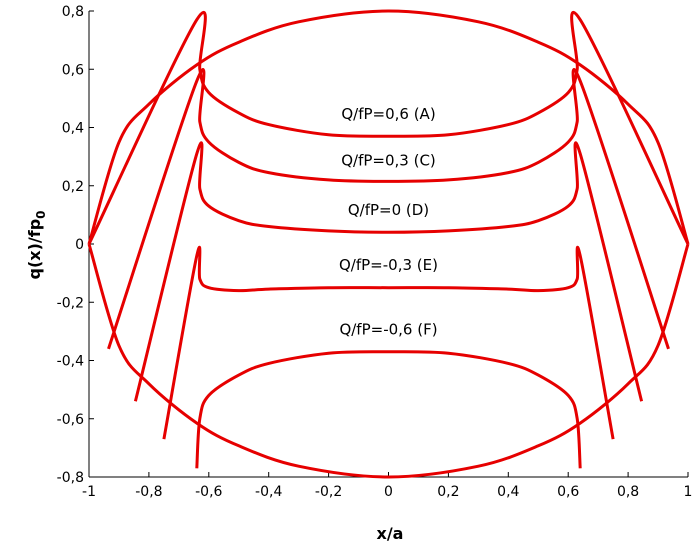  I want to click on y-tick-label: 0,2, so click(73, 187).